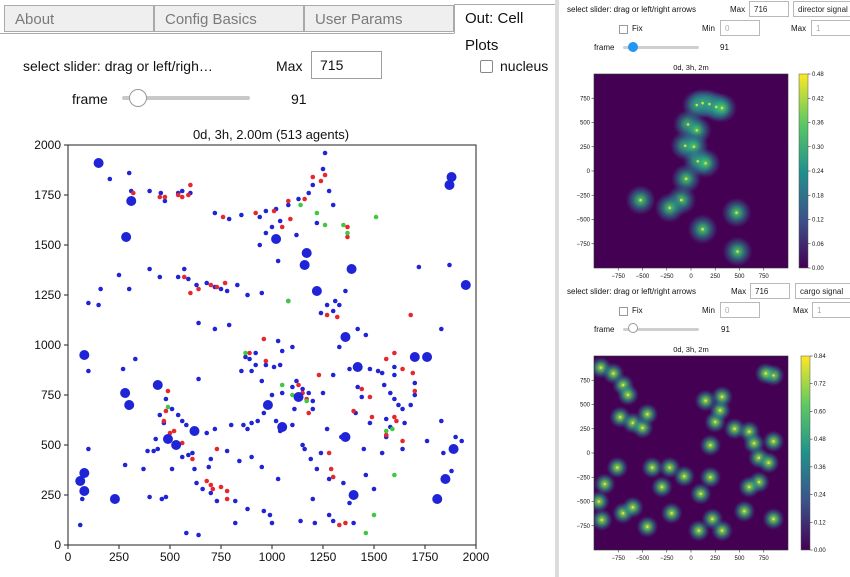 This screenshot has width=850, height=577. I want to click on lower-min-input: 0, so click(740, 310).